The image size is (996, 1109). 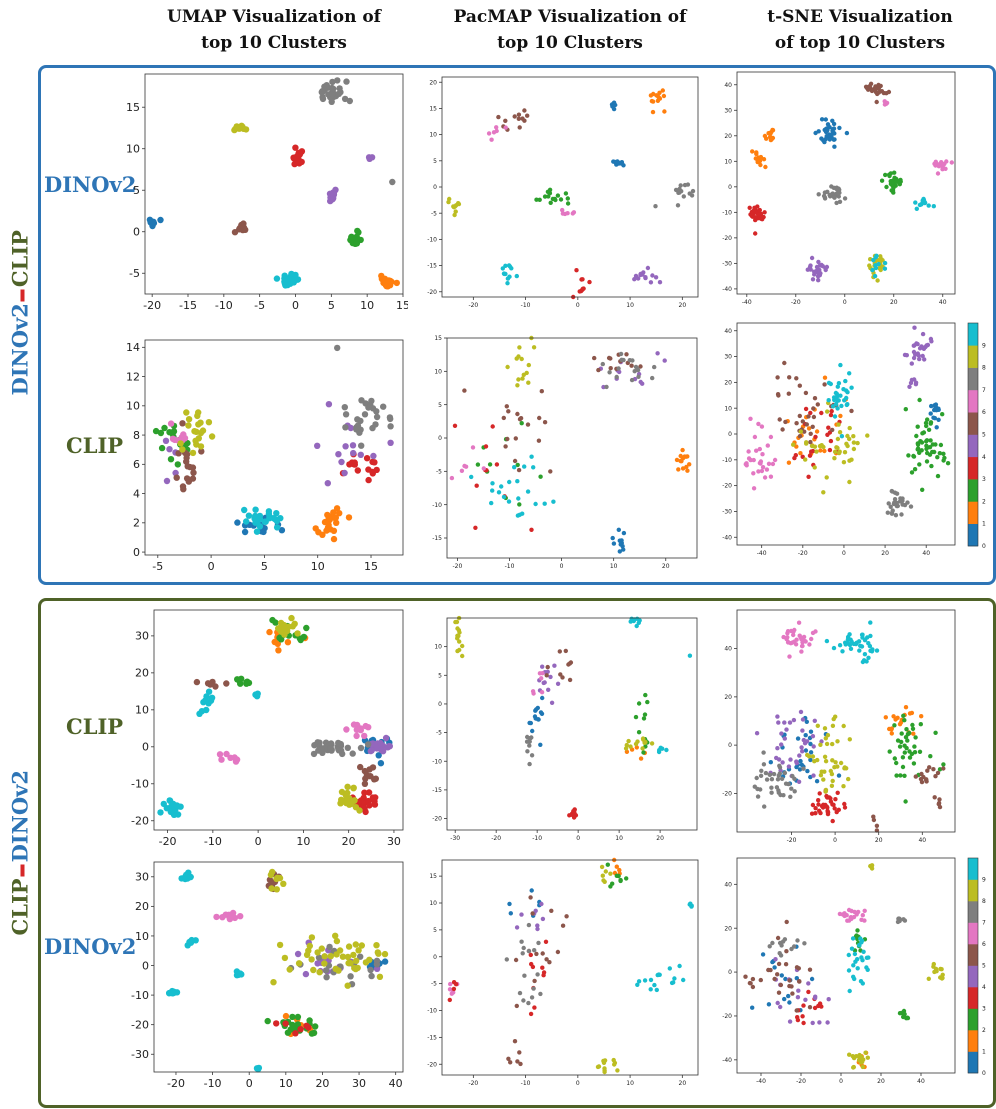 What do you see at coordinates (435, 930) in the screenshot?
I see `y-tick-label: 5` at bounding box center [435, 930].